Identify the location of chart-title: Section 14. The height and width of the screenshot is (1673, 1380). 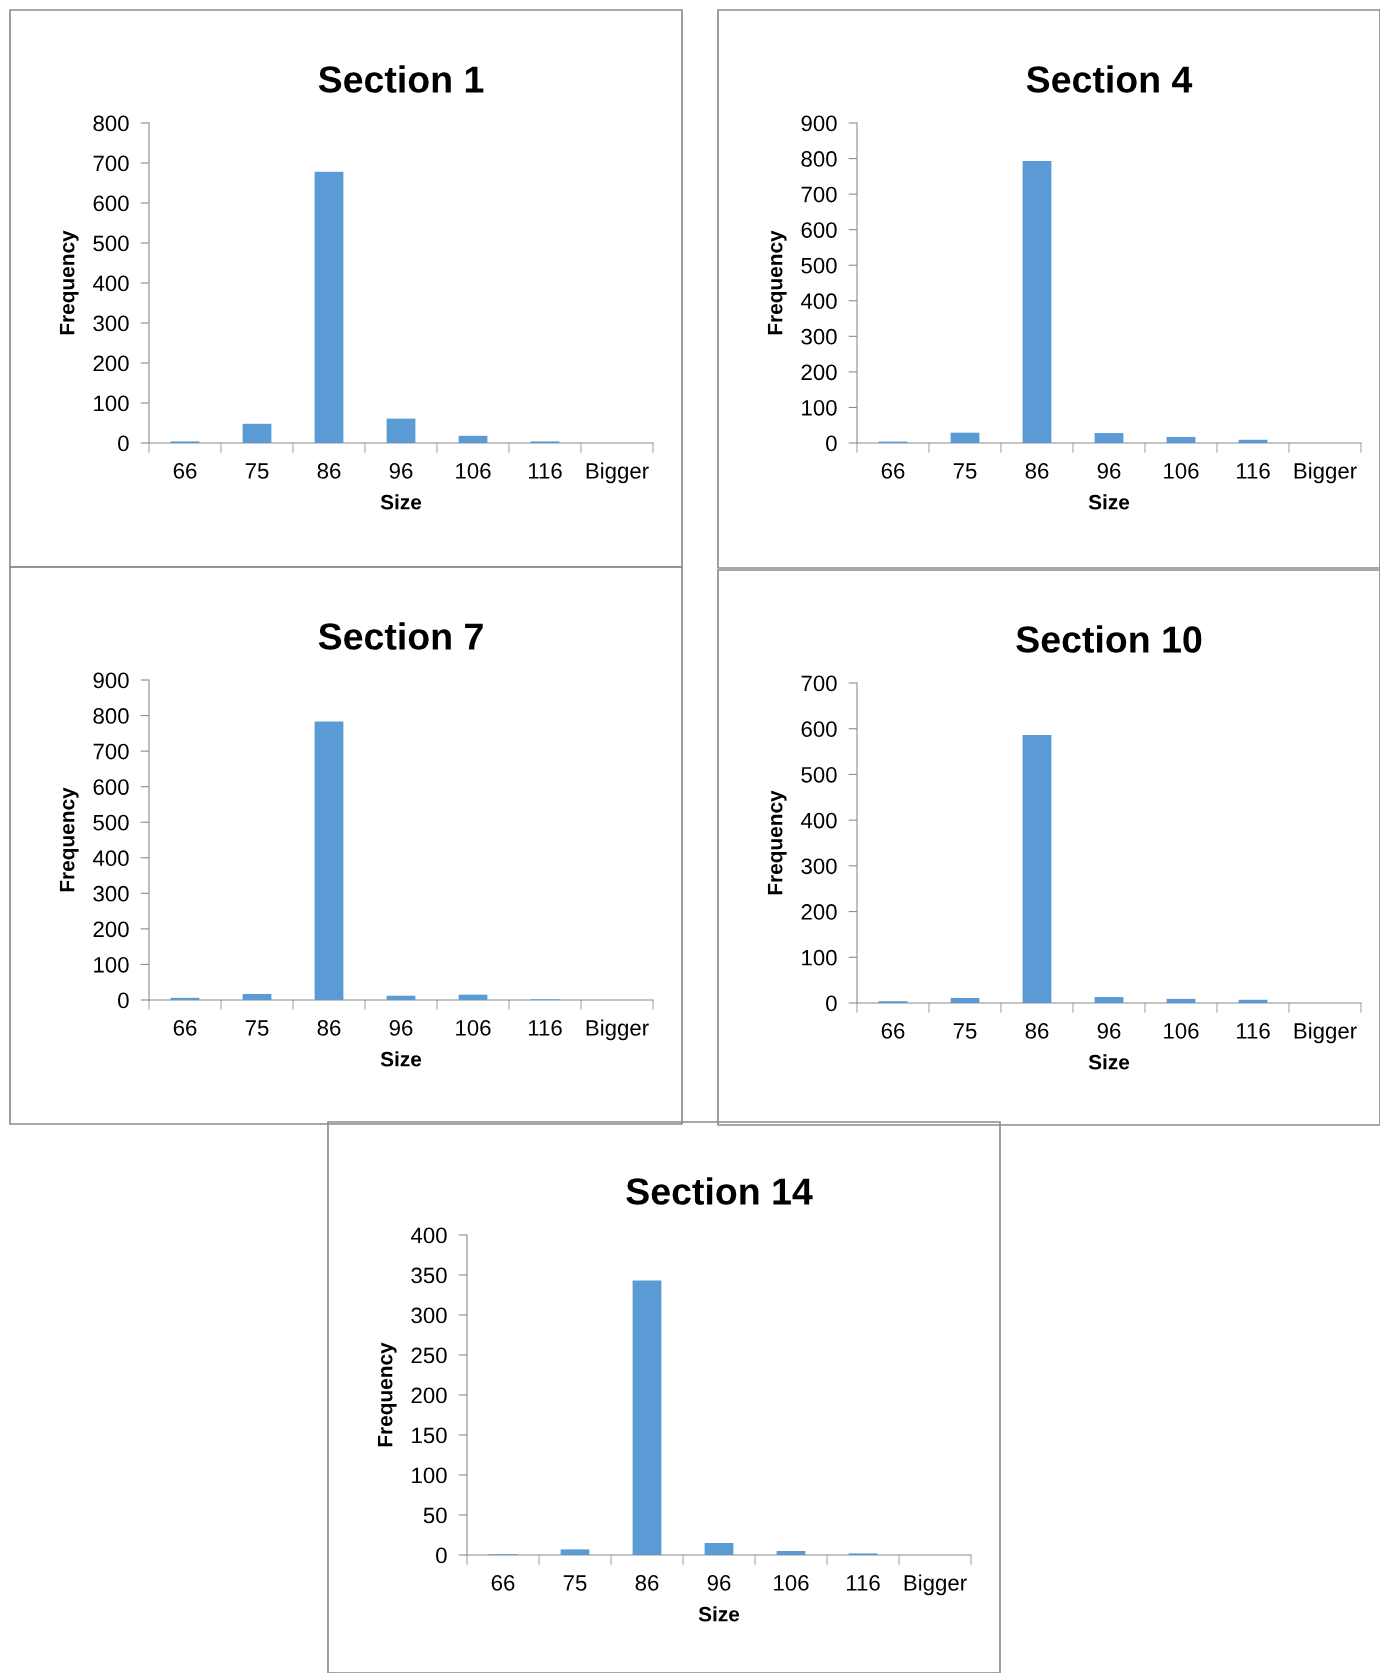
(719, 1191).